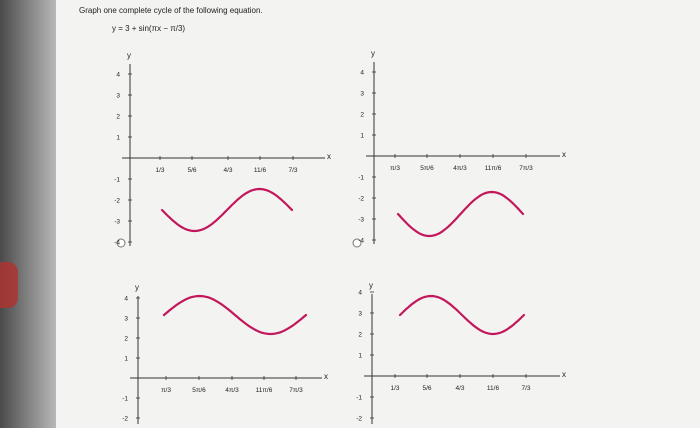  Describe the element at coordinates (459, 148) in the screenshot. I see `answer-option-b: y x 4 3 2 1 -1 -2 -3 -4 π/3 5π/6 4π/3 11π/6 7π/3` at that location.